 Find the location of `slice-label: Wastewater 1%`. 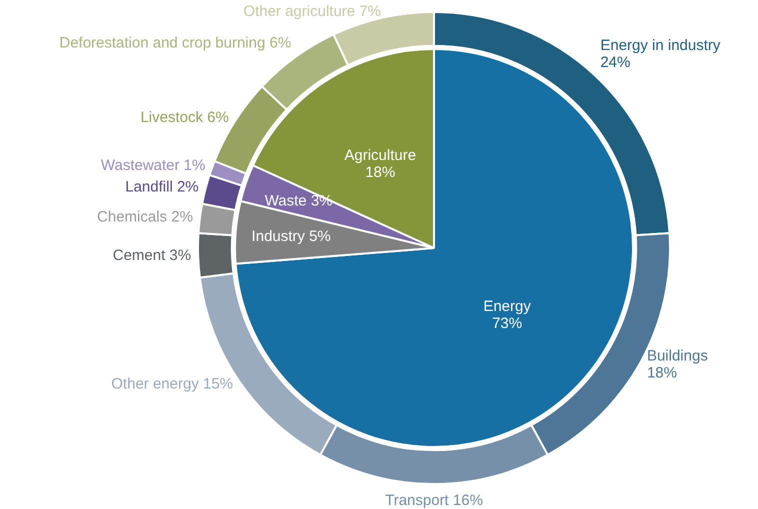

slice-label: Wastewater 1% is located at coordinates (153, 165).